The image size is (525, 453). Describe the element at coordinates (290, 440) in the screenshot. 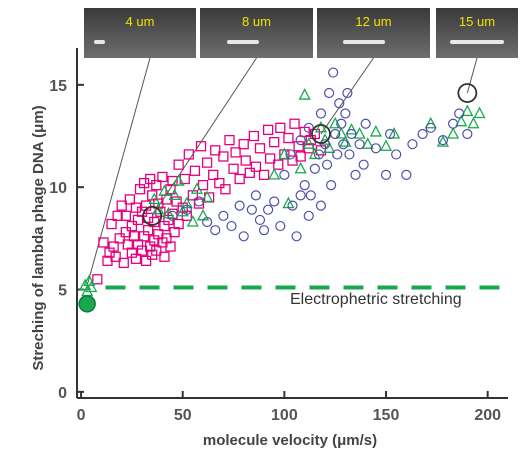

I see `x-axis-title: molecule velocity (μm/s)` at that location.